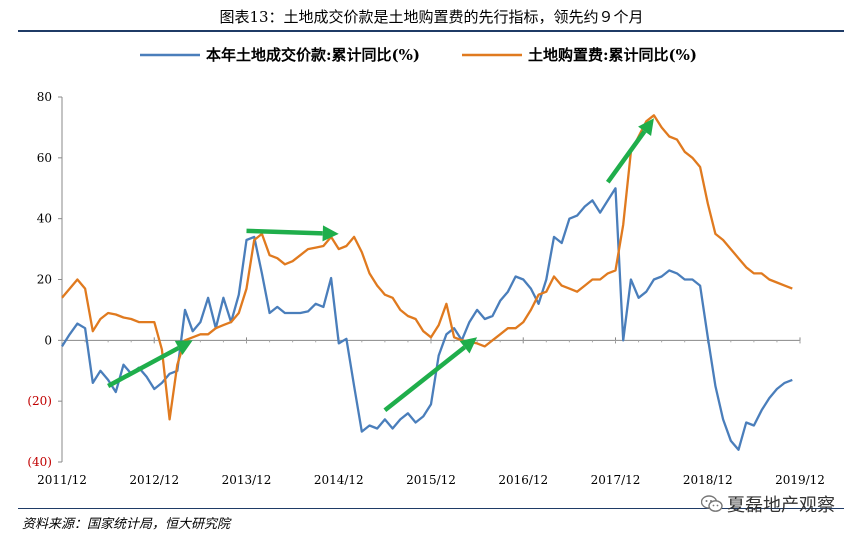 This screenshot has width=863, height=541. I want to click on x-tick-label: 2016/12, so click(523, 480).